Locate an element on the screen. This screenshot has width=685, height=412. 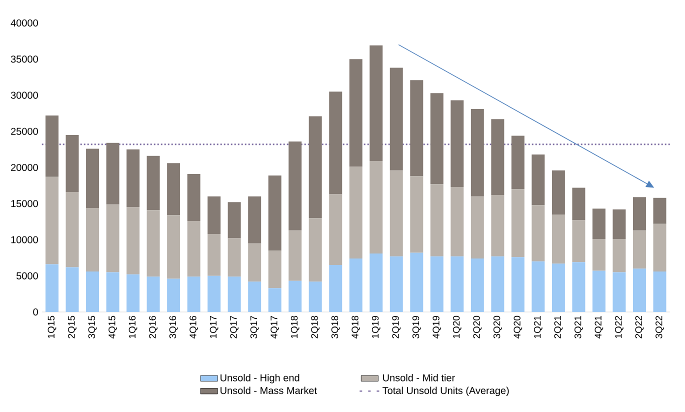
x-tick-label: 1Q21 is located at coordinates (538, 327).